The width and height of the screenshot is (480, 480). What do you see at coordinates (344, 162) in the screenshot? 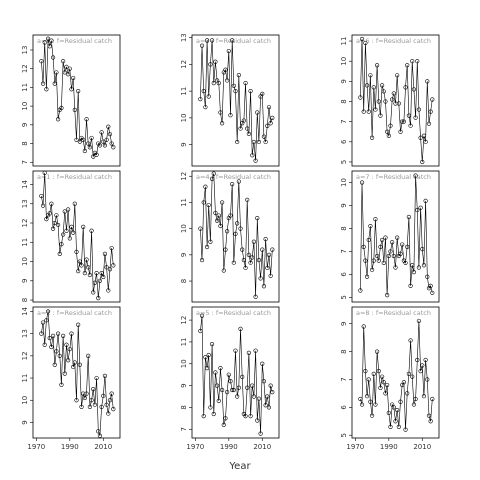
I see `y-tick-label: 5` at bounding box center [344, 162].